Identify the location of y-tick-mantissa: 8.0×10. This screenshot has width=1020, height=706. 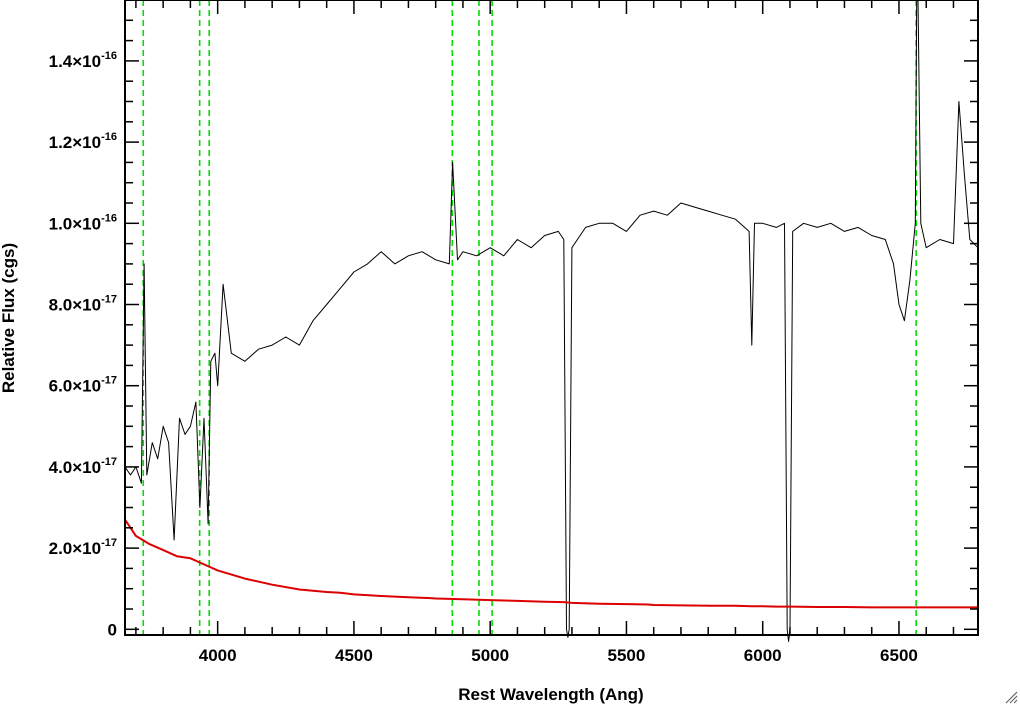
(75, 305).